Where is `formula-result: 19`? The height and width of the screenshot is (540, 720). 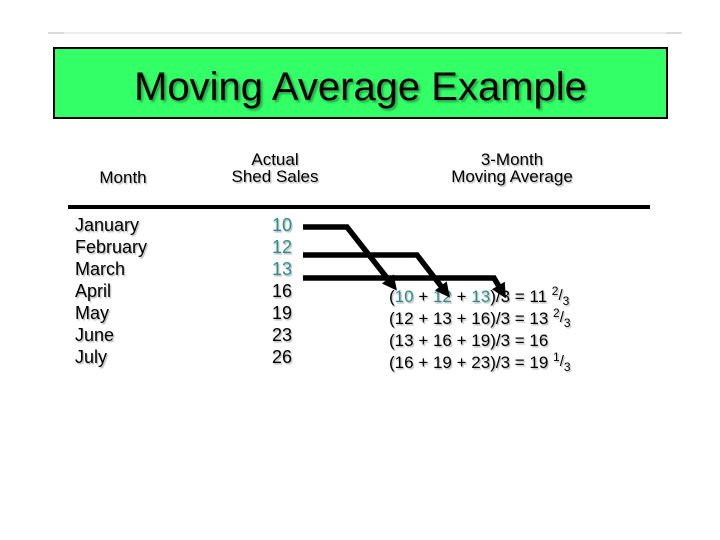
formula-result: 19 is located at coordinates (541, 362).